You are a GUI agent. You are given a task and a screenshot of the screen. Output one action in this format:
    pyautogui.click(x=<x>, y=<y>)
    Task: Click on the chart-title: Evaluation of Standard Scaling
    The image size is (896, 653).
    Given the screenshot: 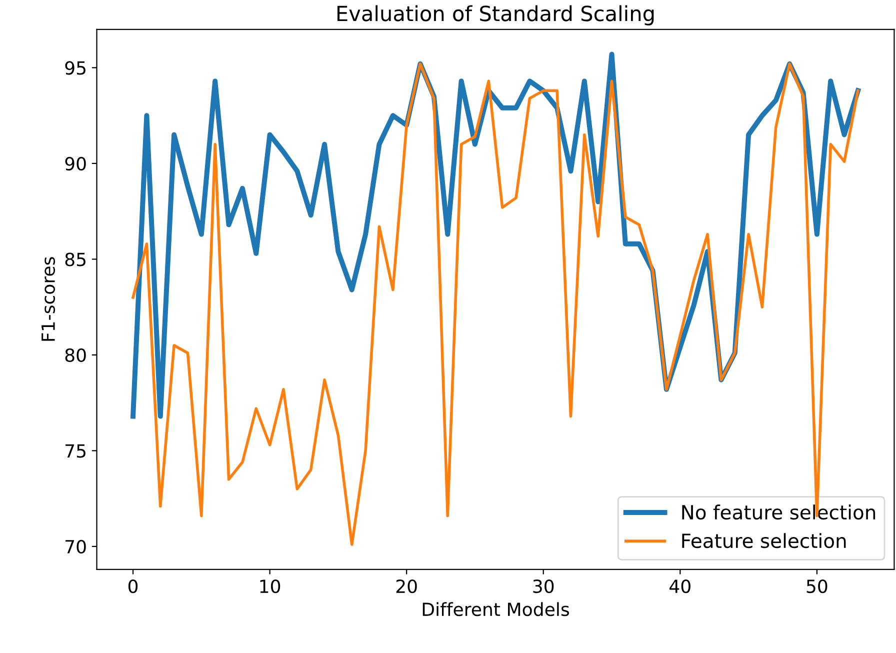 What is the action you would take?
    pyautogui.click(x=495, y=15)
    